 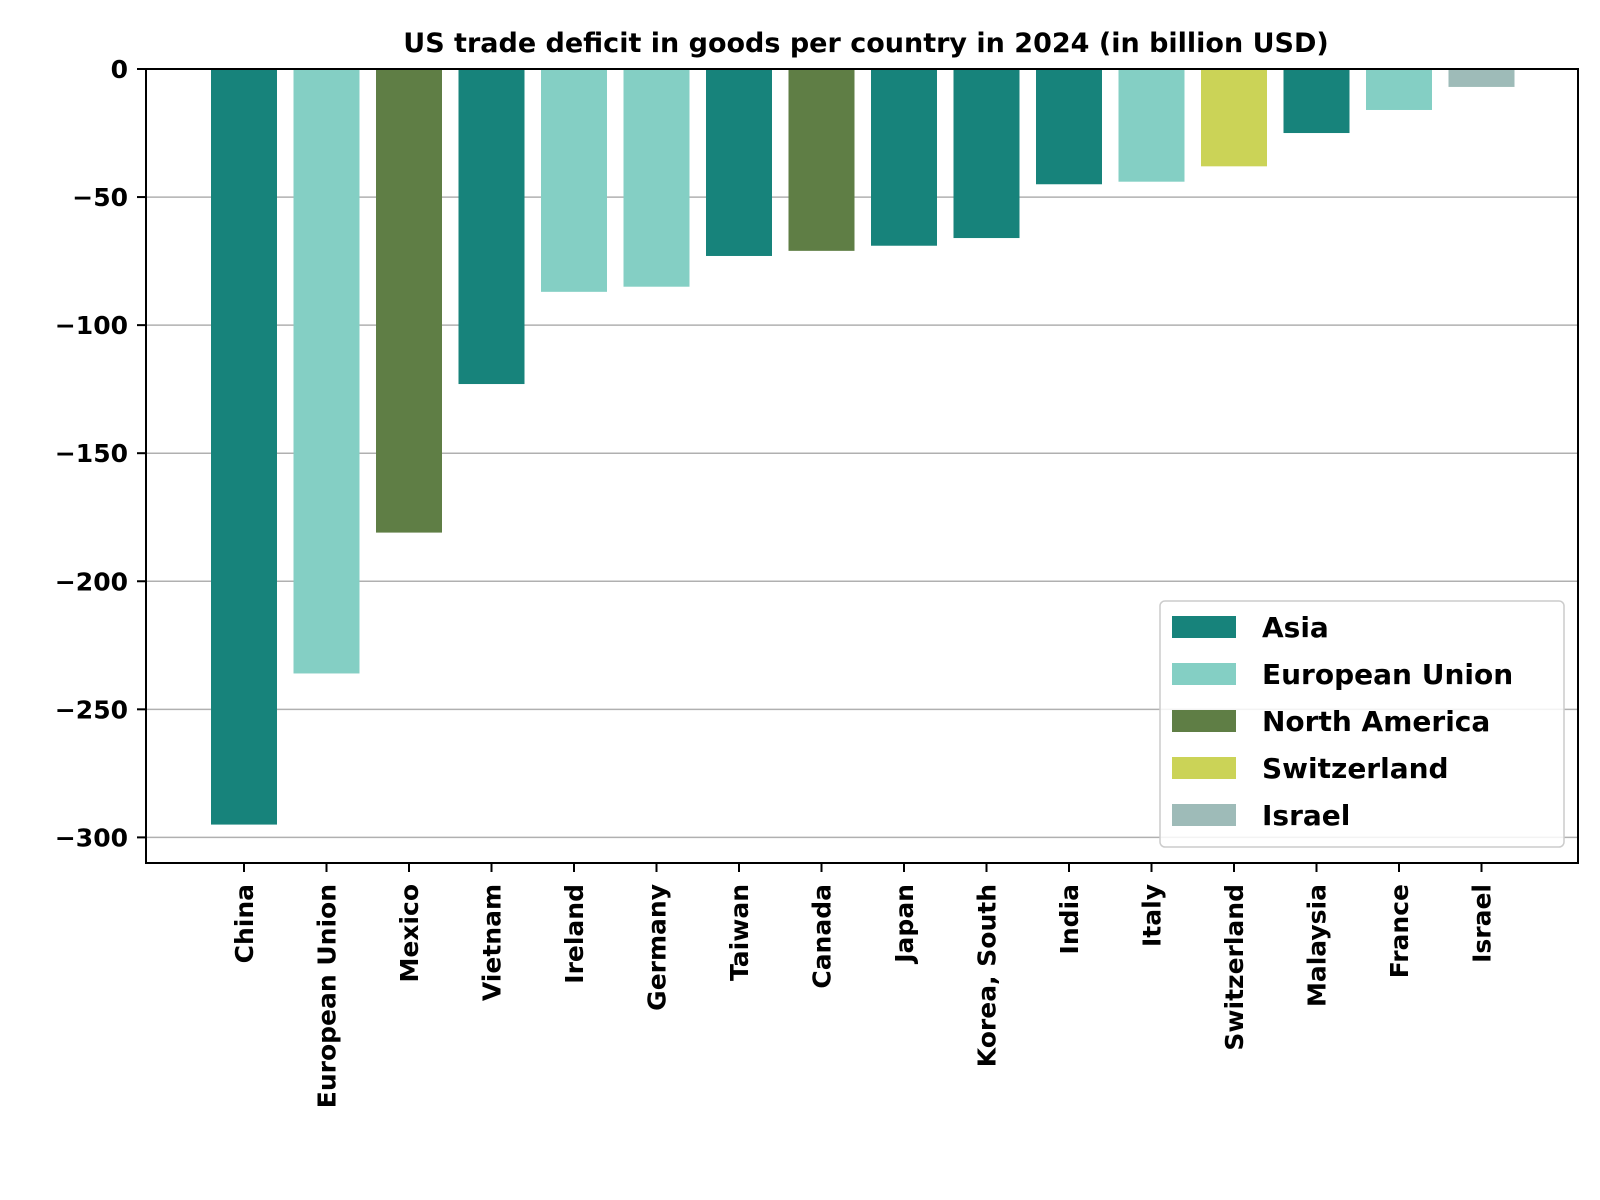 What do you see at coordinates (1355, 768) in the screenshot?
I see `legend-label: Switzerland` at bounding box center [1355, 768].